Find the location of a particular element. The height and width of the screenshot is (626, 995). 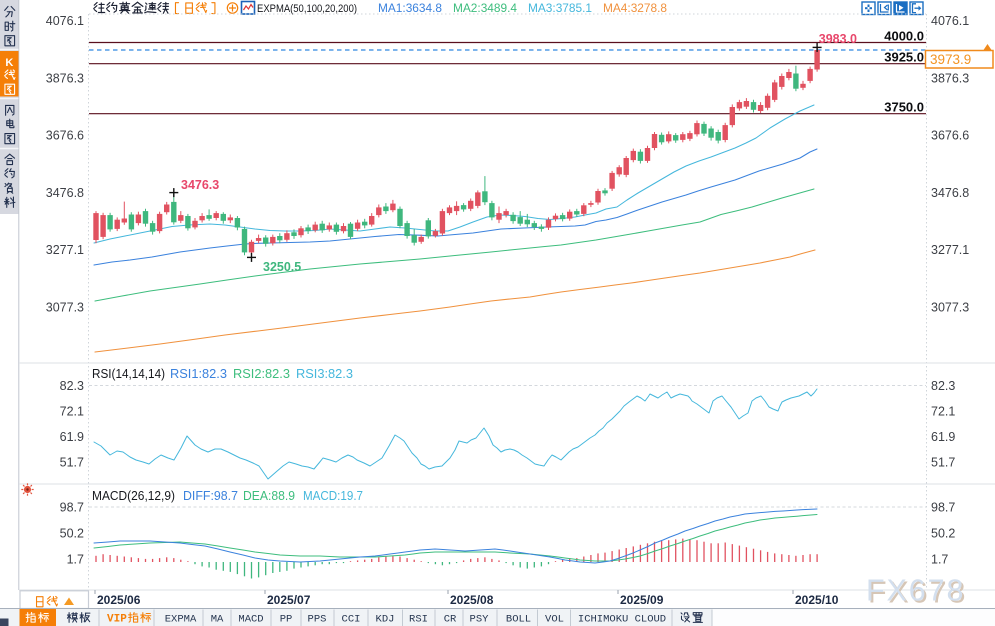

svg-text: ICHIMOKU CLOUD is located at coordinates (622, 620).